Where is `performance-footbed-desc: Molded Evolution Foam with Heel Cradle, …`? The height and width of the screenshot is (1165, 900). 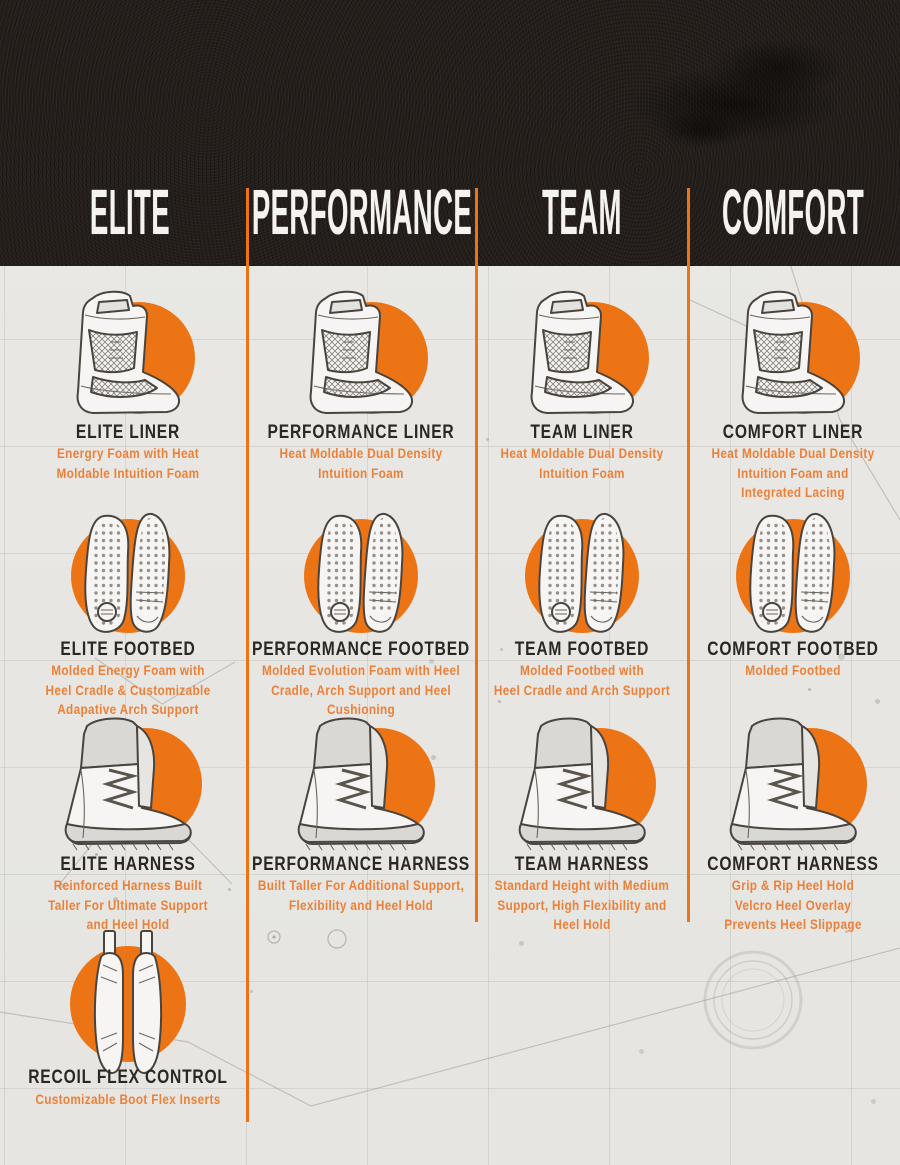 performance-footbed-desc: Molded Evolution Foam with Heel Cradle, … is located at coordinates (361, 689).